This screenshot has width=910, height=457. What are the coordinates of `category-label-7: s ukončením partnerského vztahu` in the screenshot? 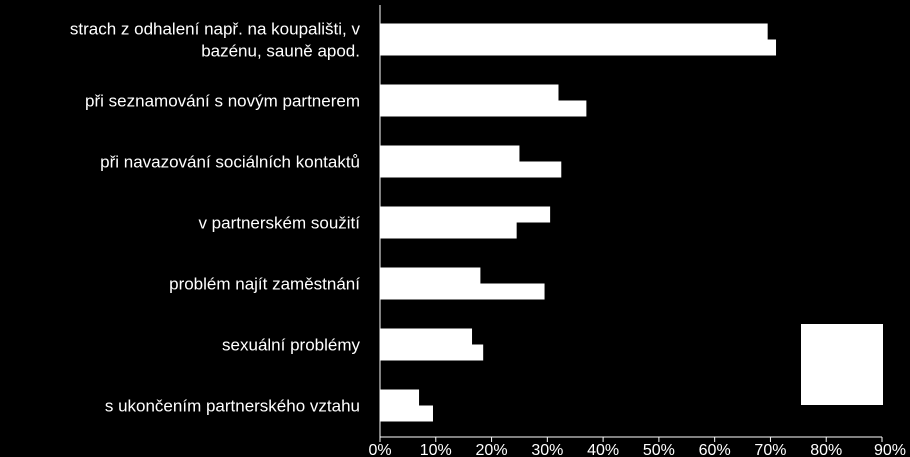 It's located at (232, 406).